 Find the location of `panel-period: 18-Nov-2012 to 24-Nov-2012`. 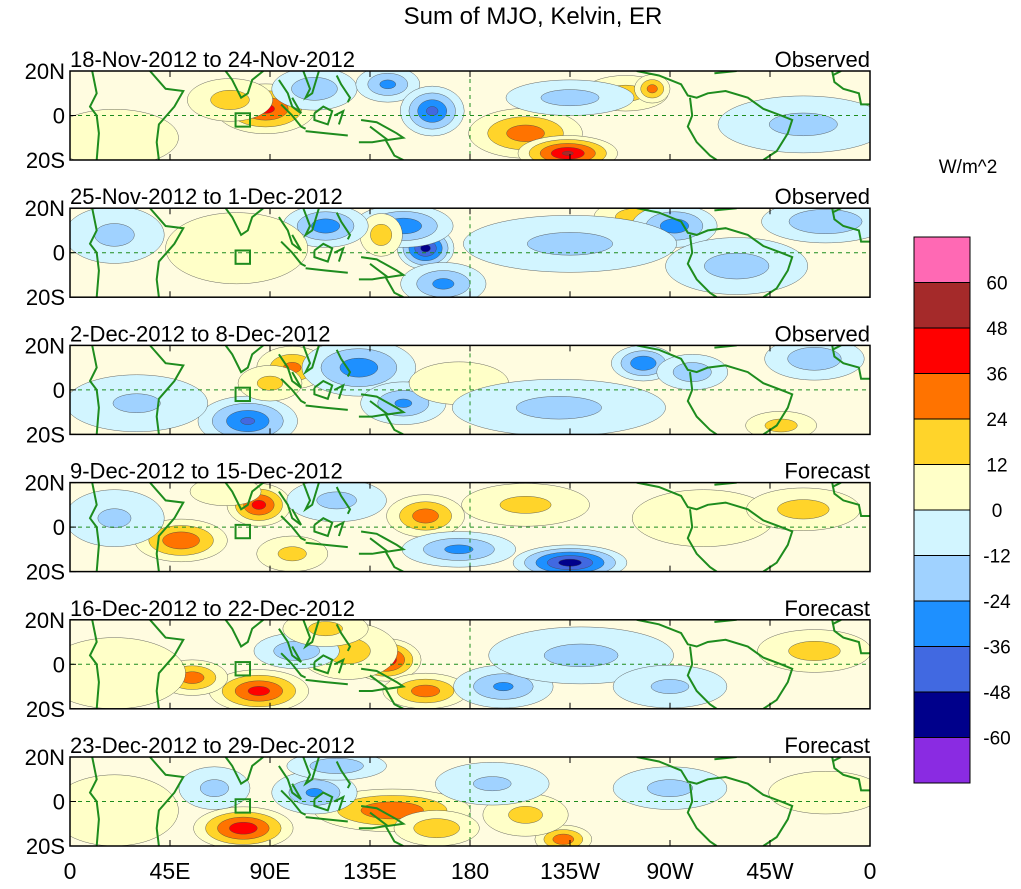

panel-period: 18-Nov-2012 to 24-Nov-2012 is located at coordinates (212, 59).